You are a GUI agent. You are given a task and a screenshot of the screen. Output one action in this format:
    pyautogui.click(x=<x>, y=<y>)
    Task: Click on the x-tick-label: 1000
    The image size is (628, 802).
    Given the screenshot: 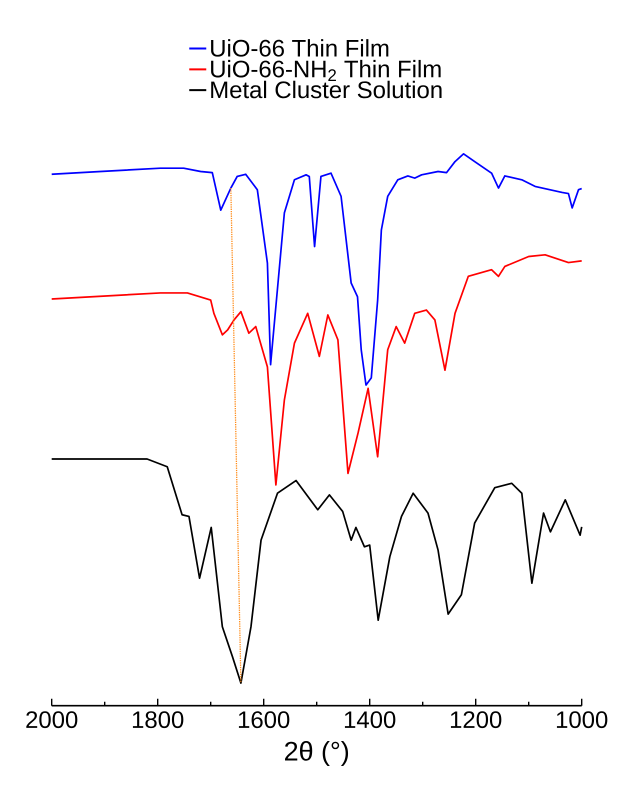 What is the action you would take?
    pyautogui.click(x=582, y=719)
    